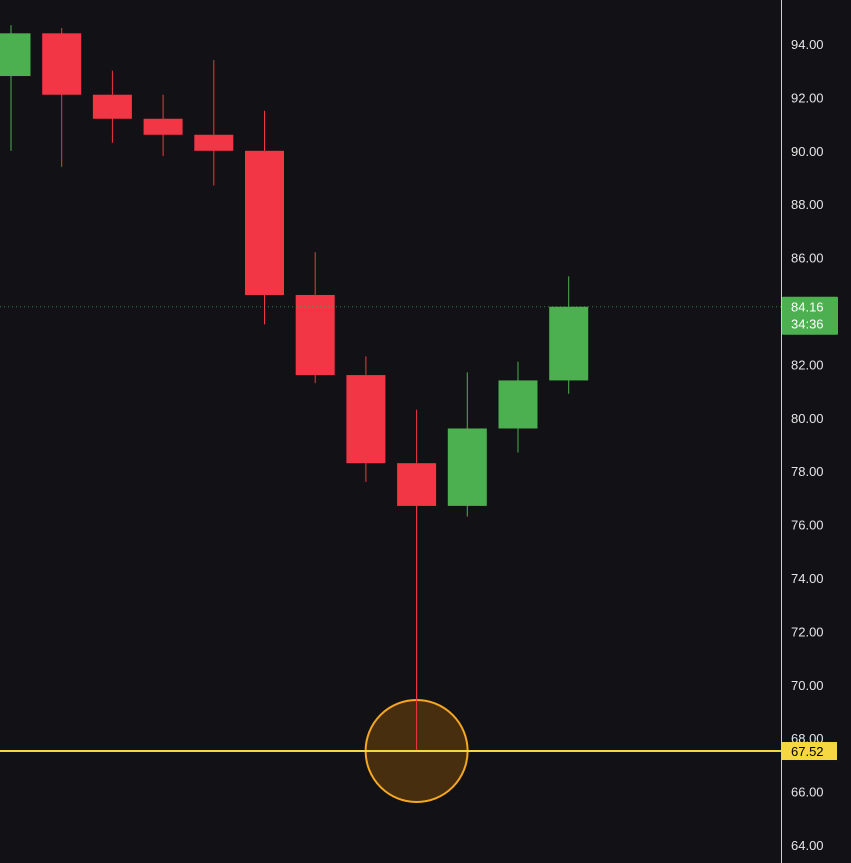 The height and width of the screenshot is (863, 851). I want to click on y-tick-label: 94.00, so click(807, 44).